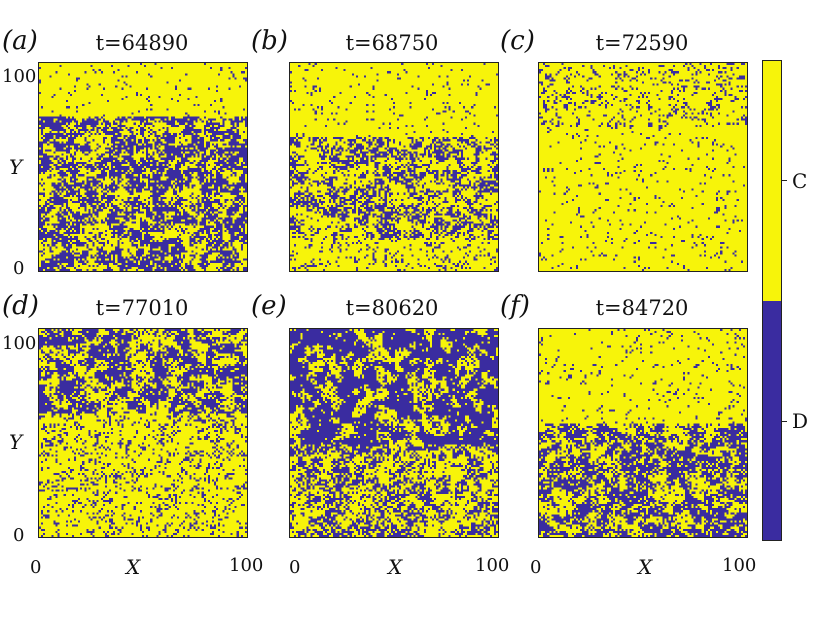 The height and width of the screenshot is (623, 830). What do you see at coordinates (772, 181) in the screenshot?
I see `colorbar-c-segment` at bounding box center [772, 181].